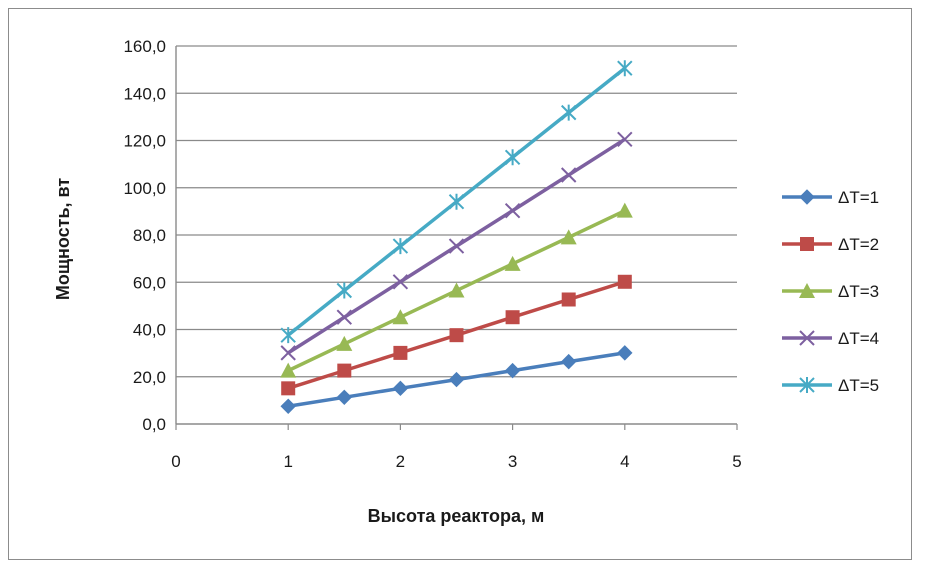 The image size is (927, 573). What do you see at coordinates (149, 330) in the screenshot?
I see `y-tick-label: 40,0` at bounding box center [149, 330].